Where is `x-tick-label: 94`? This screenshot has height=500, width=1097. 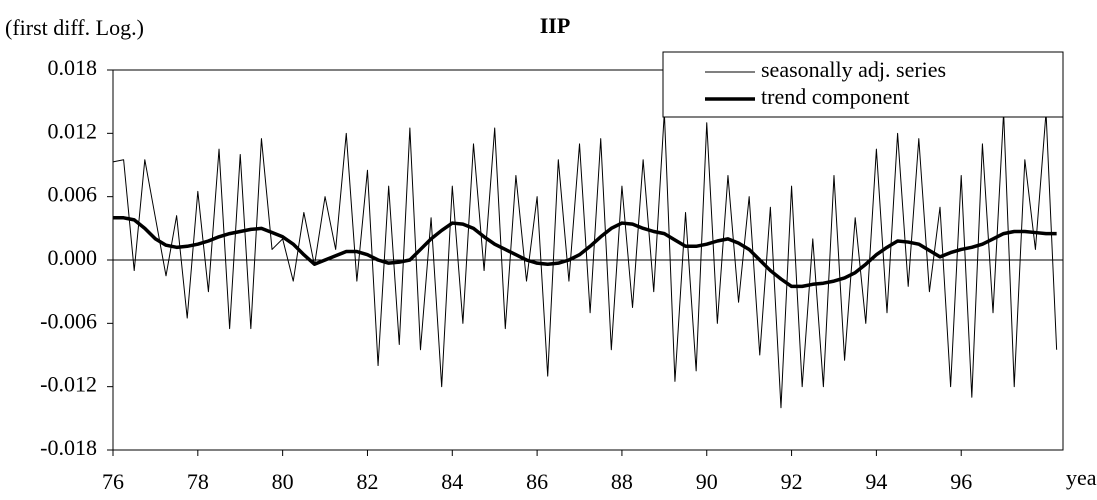 x-tick-label: 94 is located at coordinates (876, 481).